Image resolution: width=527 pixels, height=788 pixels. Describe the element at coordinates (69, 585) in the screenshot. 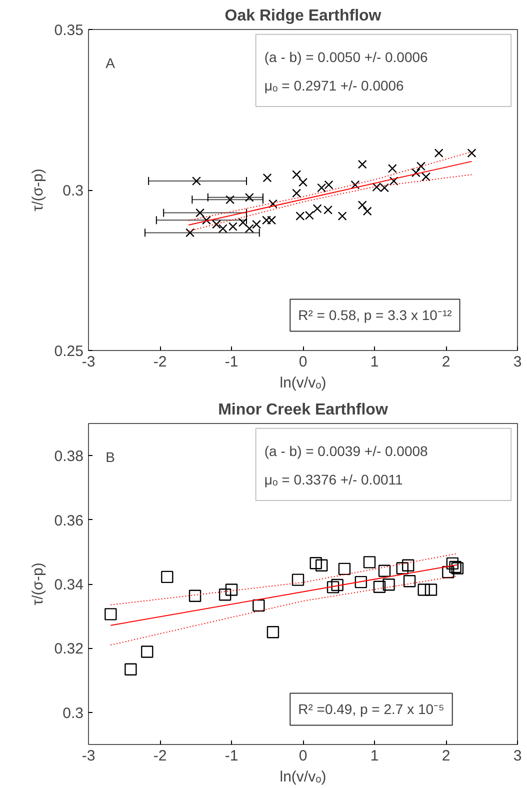

I see `y-tick-label: 0.34` at that location.